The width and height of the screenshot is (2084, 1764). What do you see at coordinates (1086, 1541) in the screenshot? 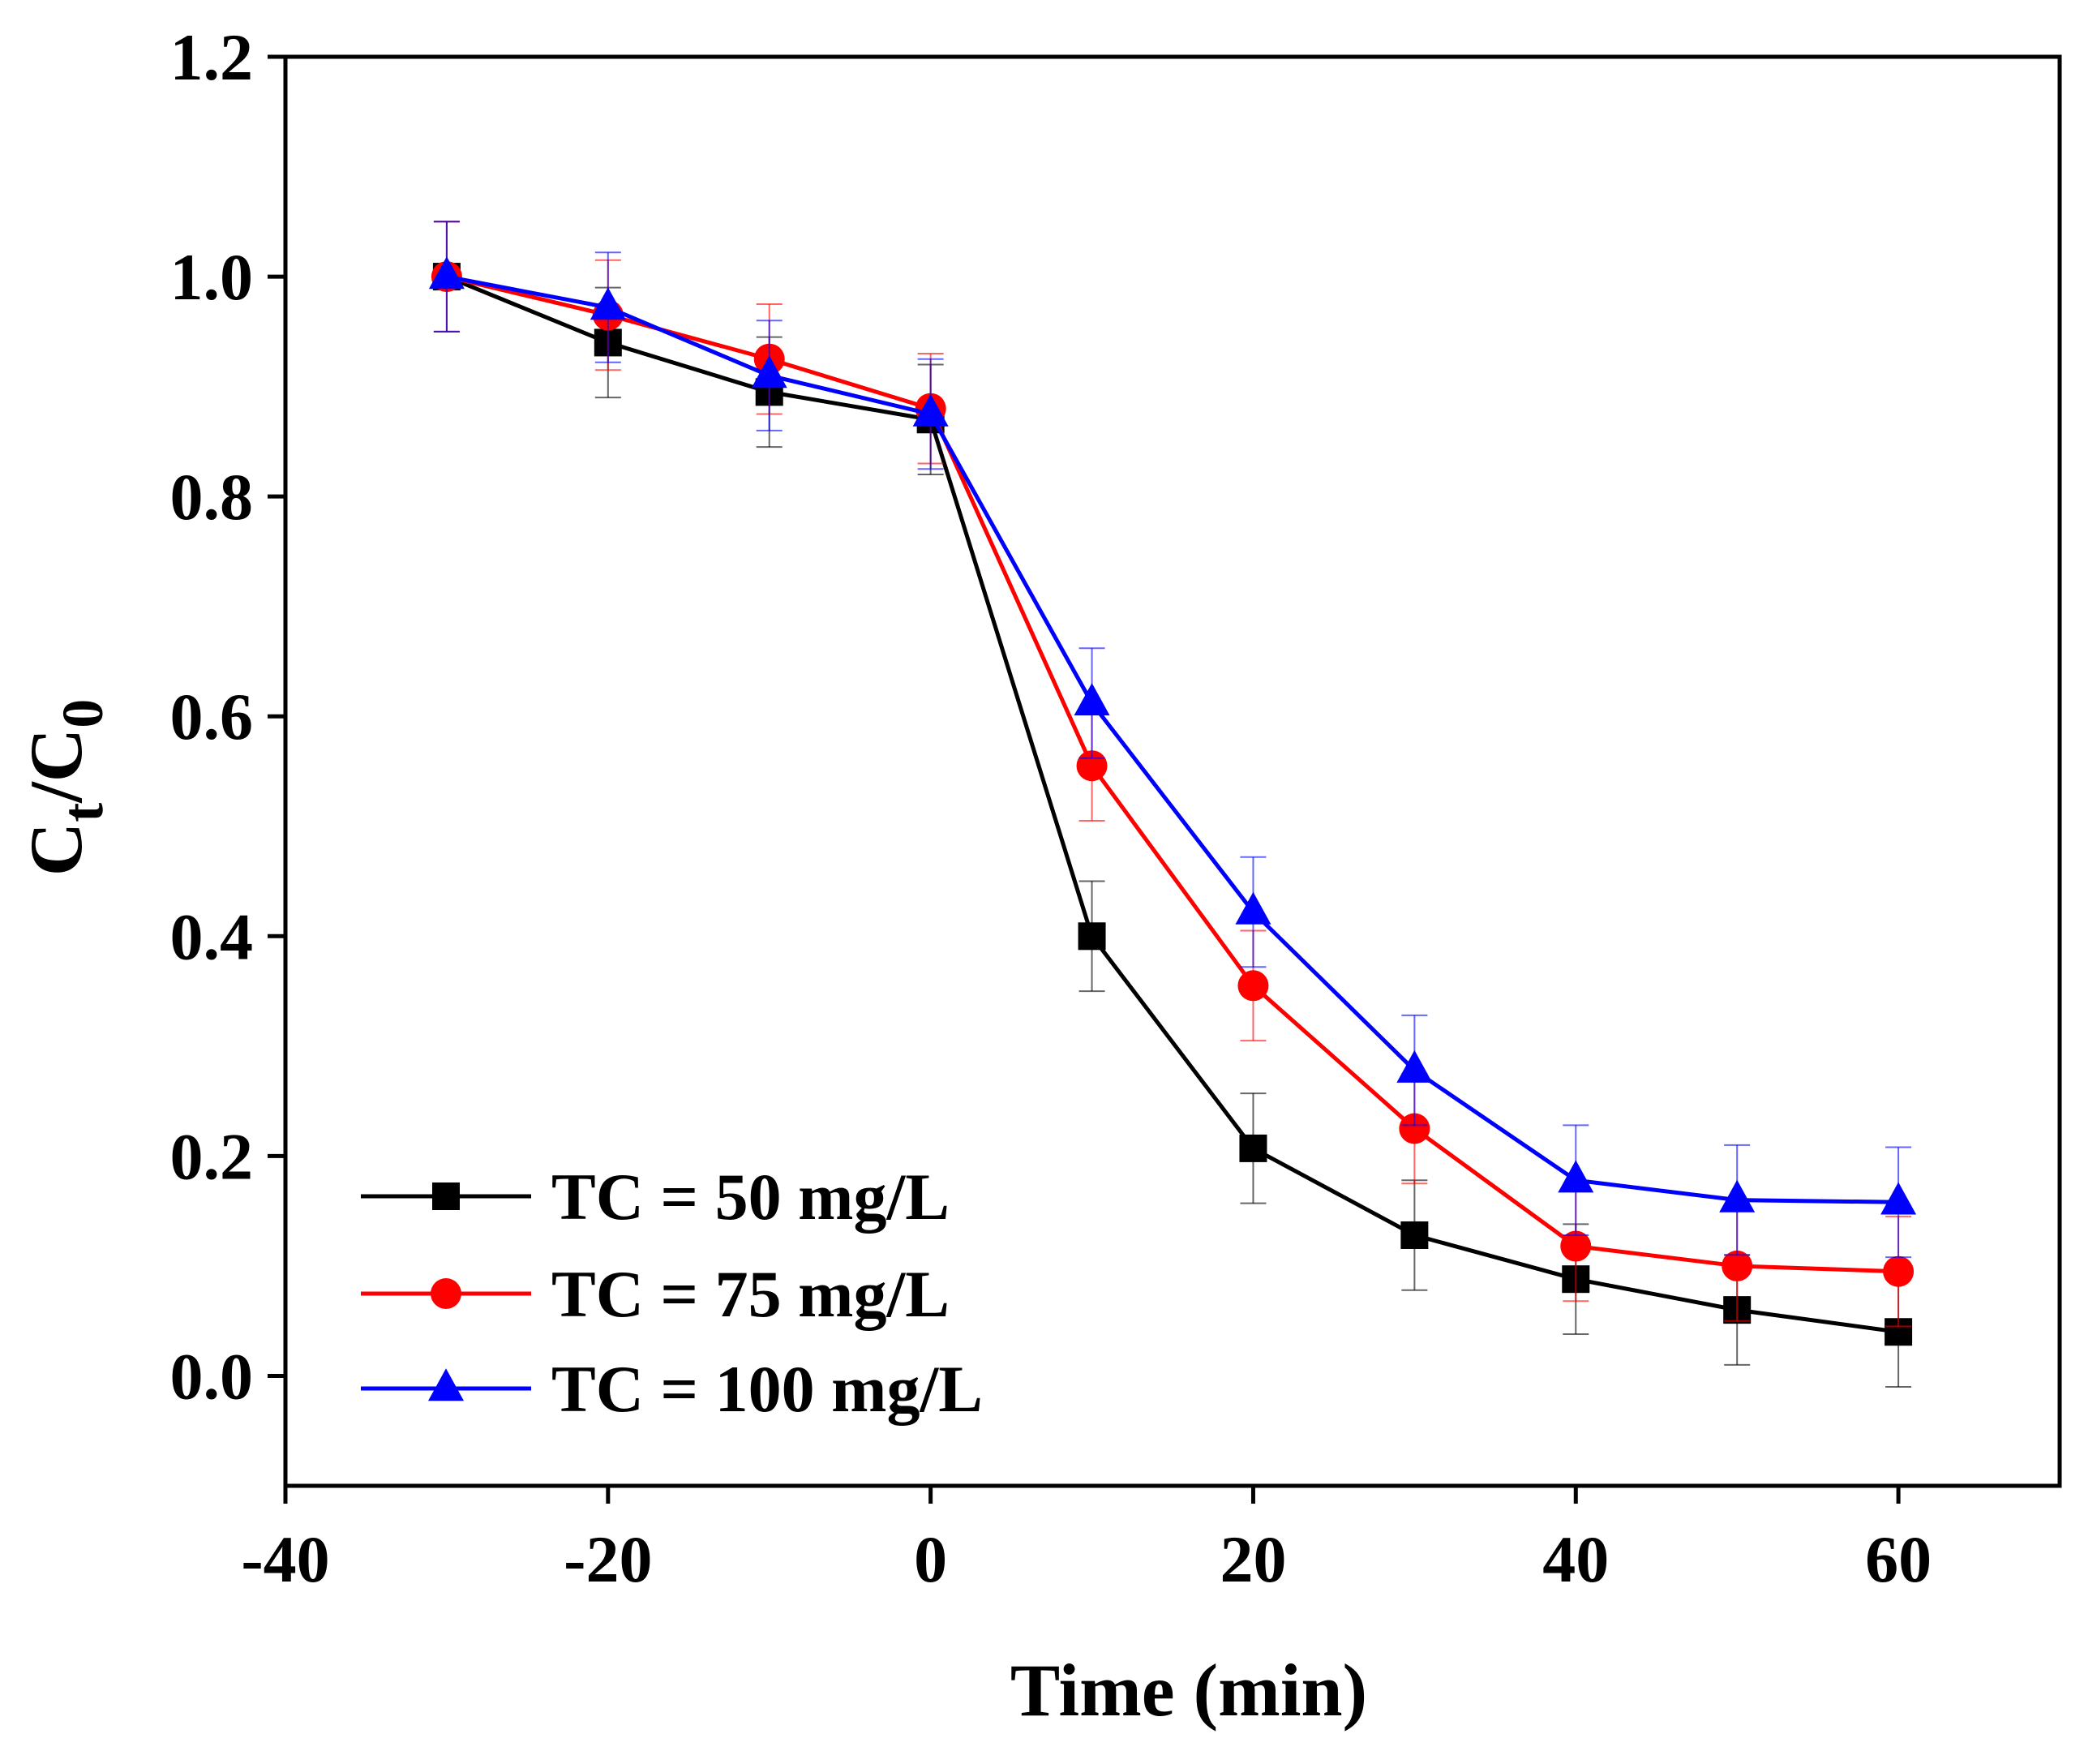
I see `x-axis-ticks: -40 -20 0 20 40 60` at bounding box center [1086, 1541].